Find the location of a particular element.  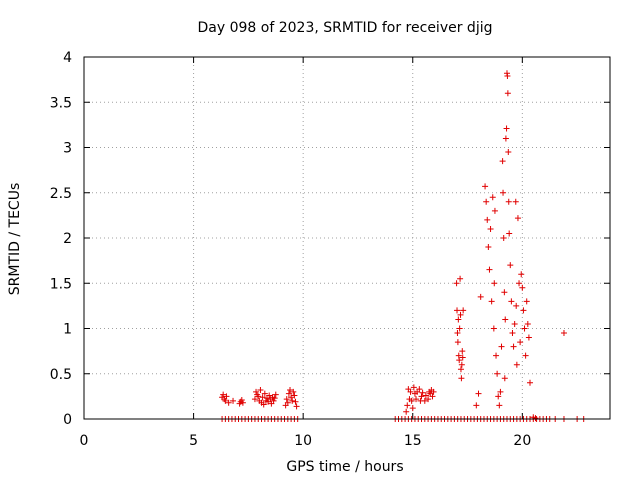

y-tick-label: 1 is located at coordinates (67, 330).